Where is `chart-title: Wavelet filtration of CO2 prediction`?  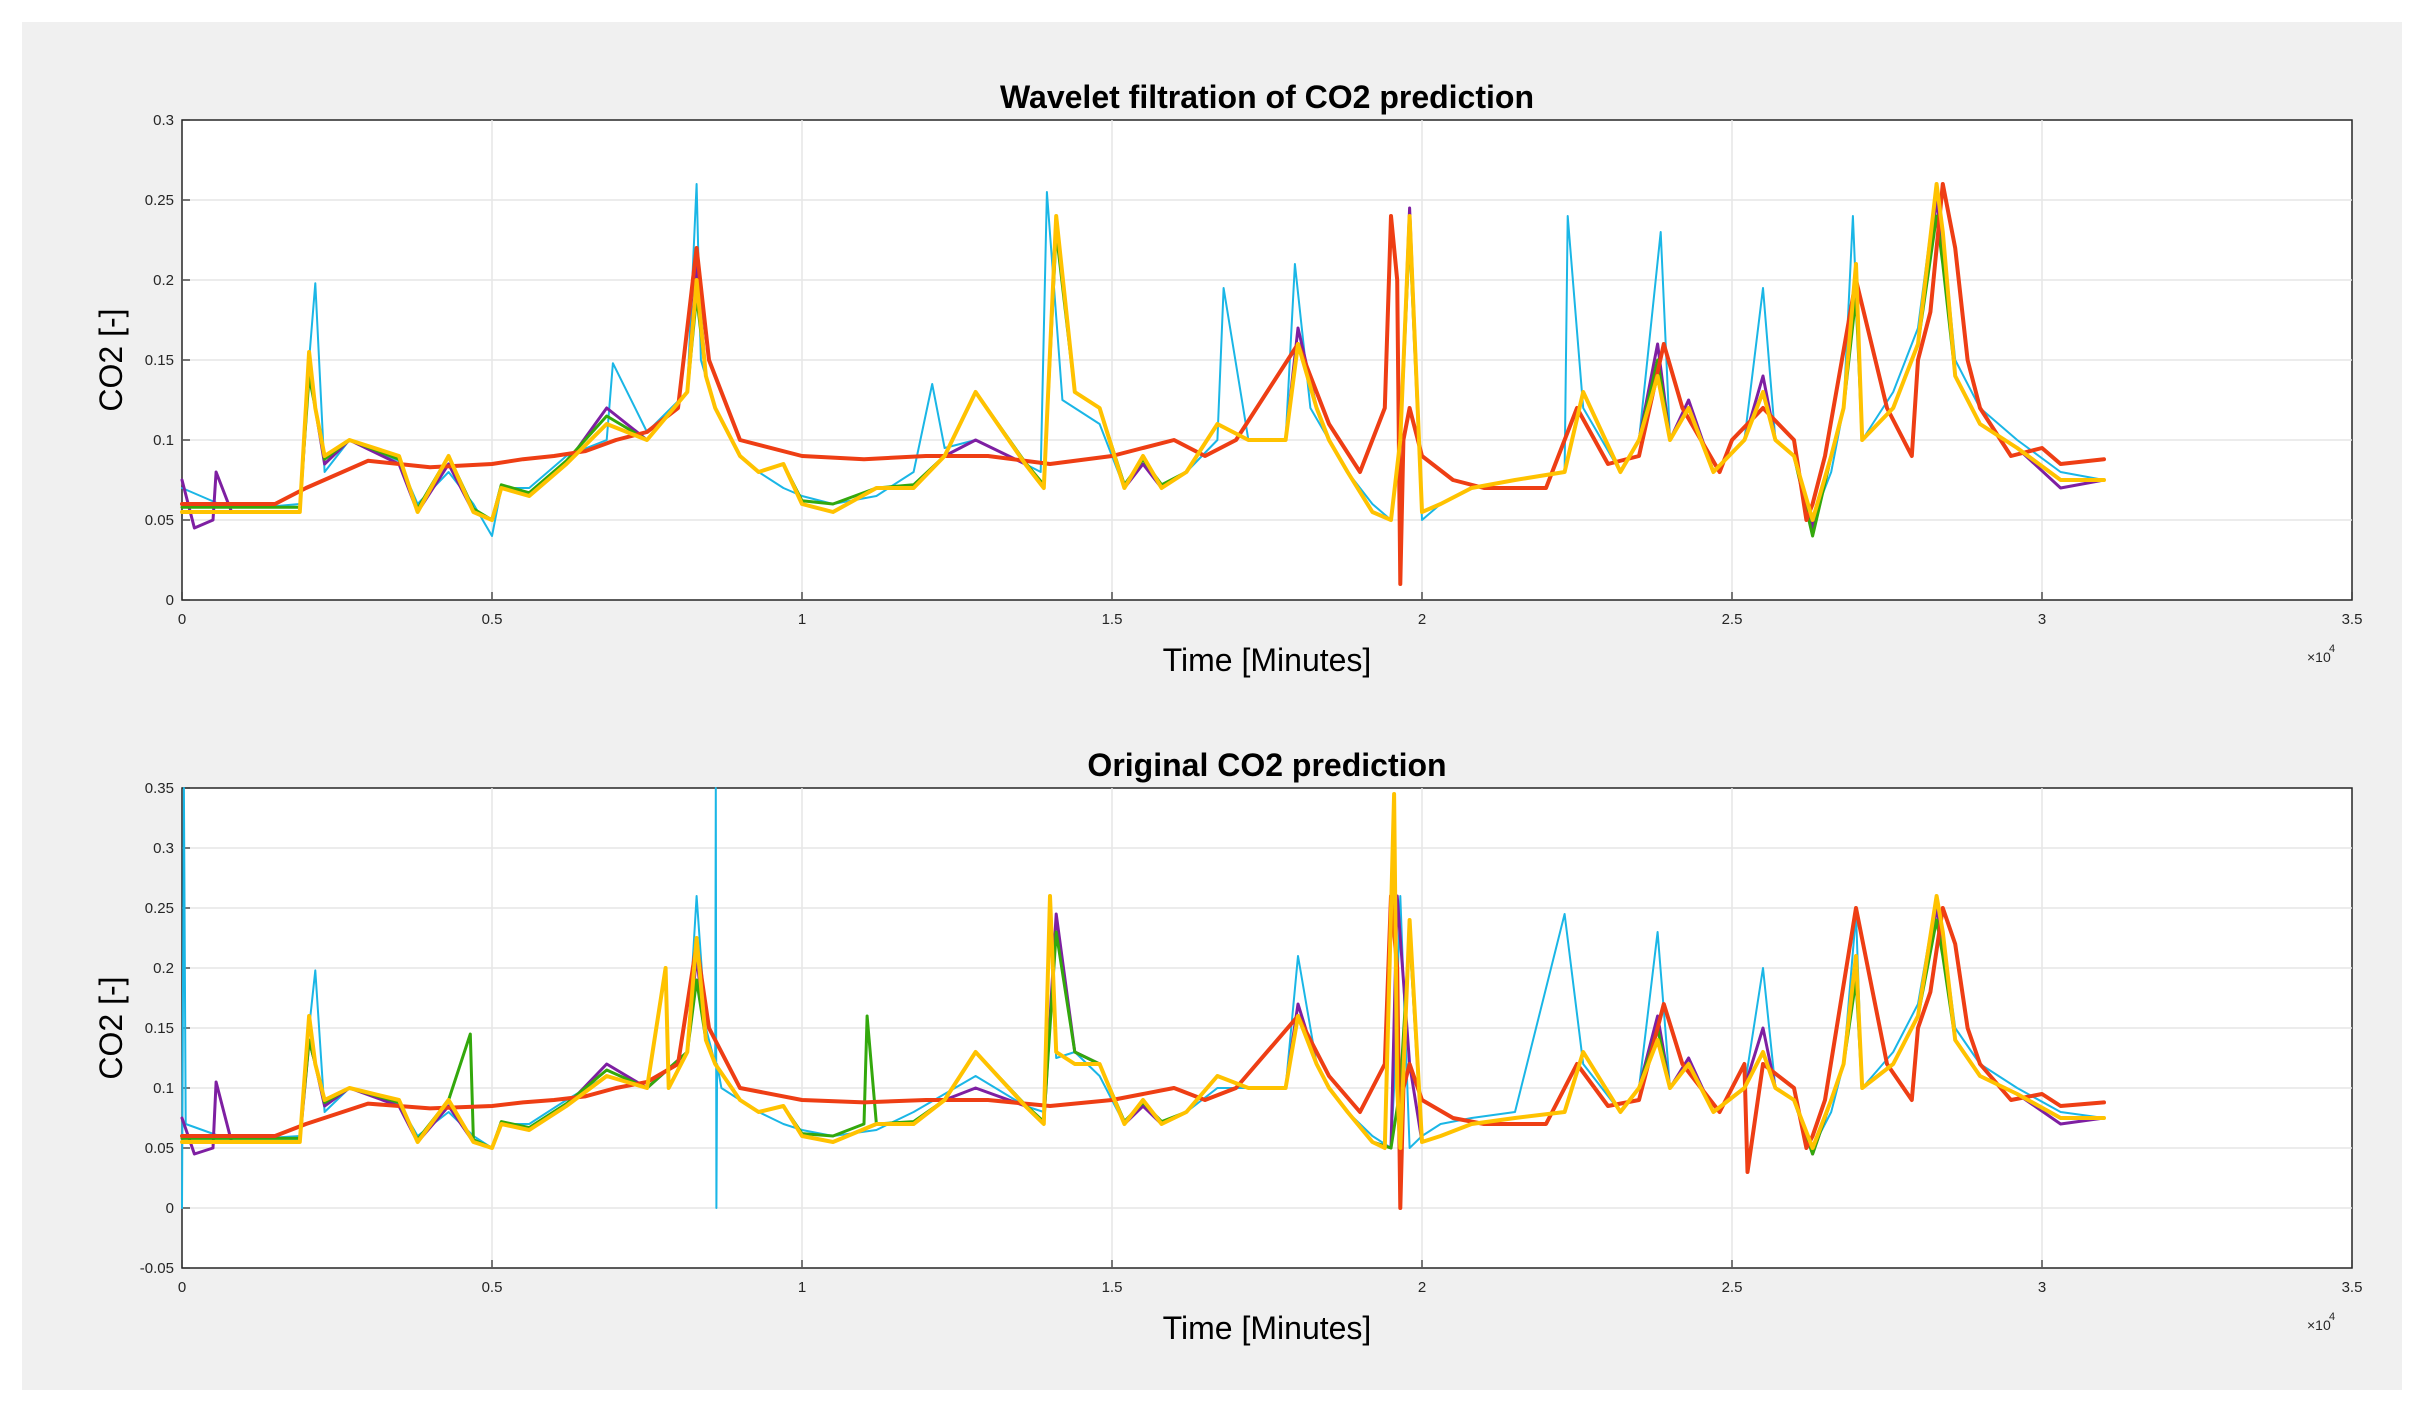
chart-title: Wavelet filtration of CO2 prediction is located at coordinates (1267, 97).